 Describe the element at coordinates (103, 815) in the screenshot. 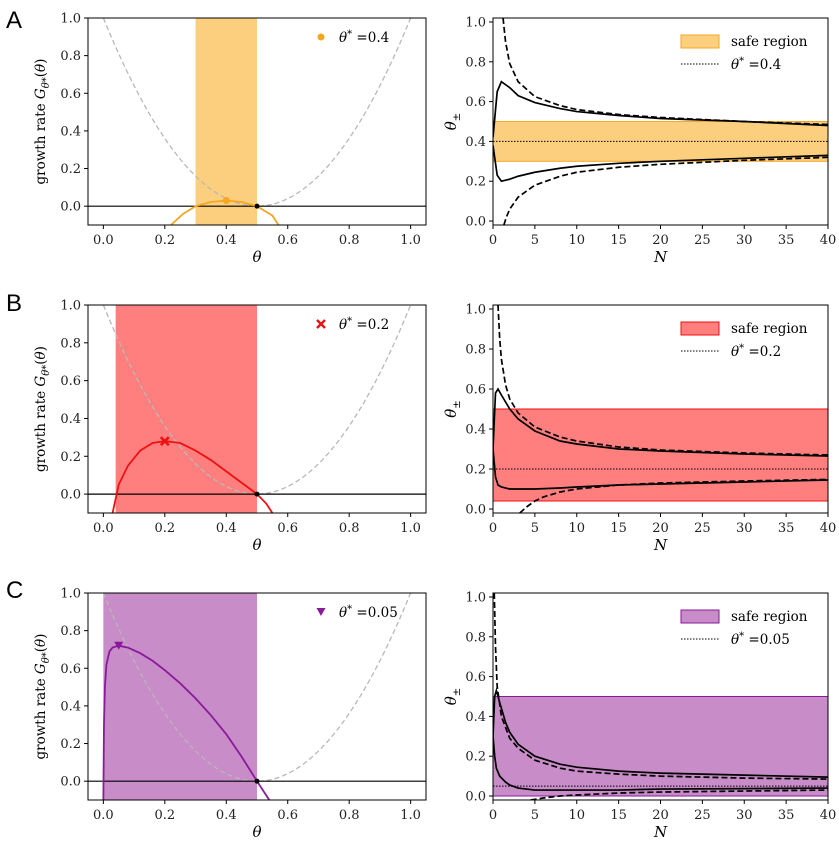

I see `x-tick-label: 0.0` at that location.